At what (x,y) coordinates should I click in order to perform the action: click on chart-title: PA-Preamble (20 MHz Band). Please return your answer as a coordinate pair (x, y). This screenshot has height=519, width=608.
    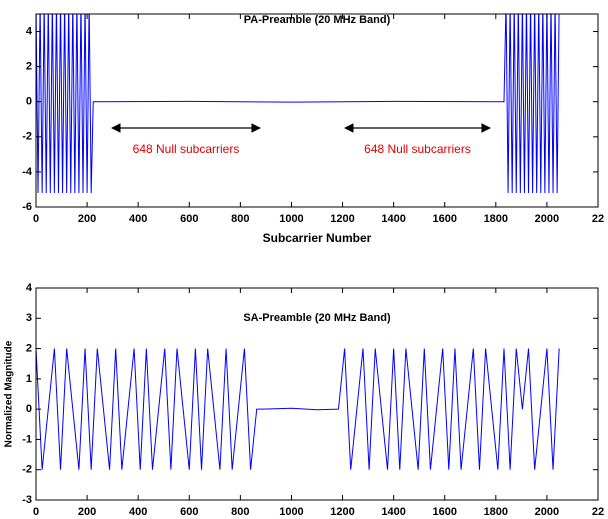
    Looking at the image, I should click on (317, 20).